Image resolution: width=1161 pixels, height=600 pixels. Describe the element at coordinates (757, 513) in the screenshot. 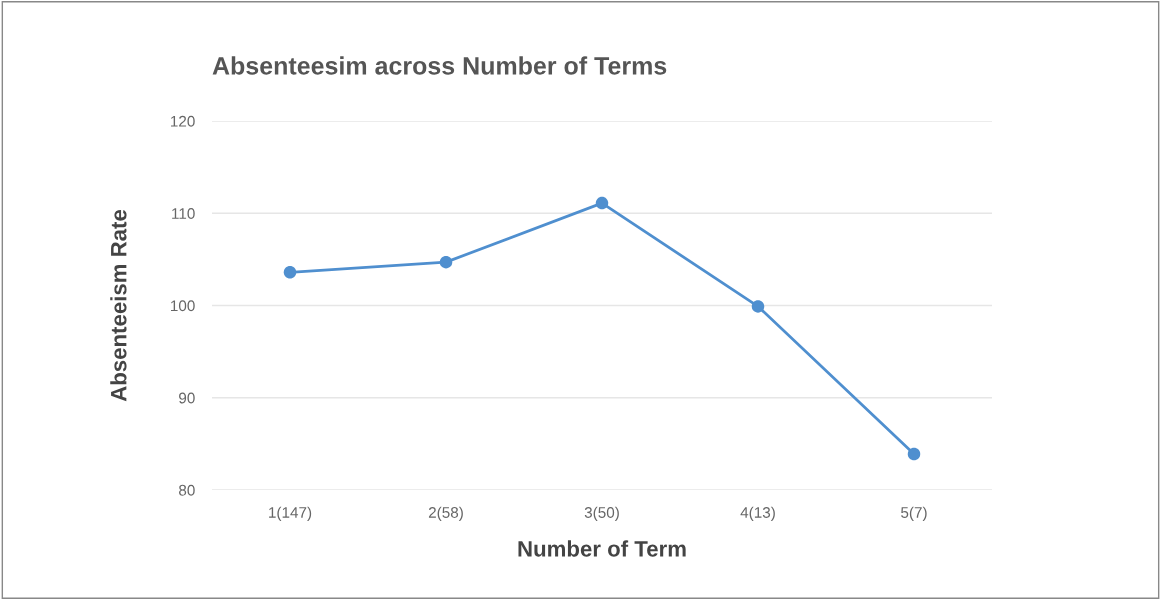

I see `x-tick-label: 4(13)` at that location.